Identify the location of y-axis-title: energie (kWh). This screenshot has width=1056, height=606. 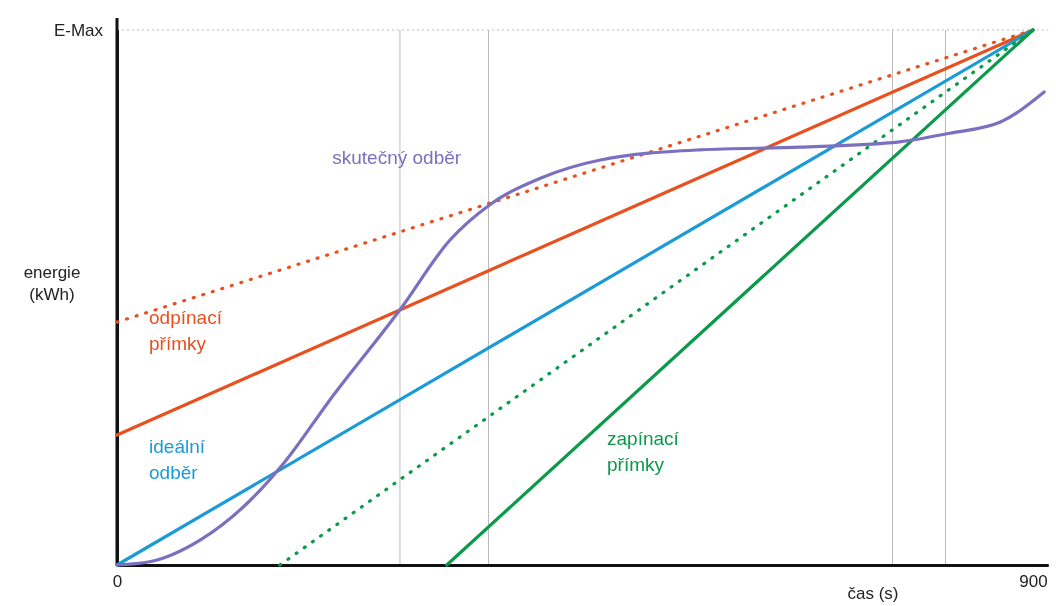
(52, 283).